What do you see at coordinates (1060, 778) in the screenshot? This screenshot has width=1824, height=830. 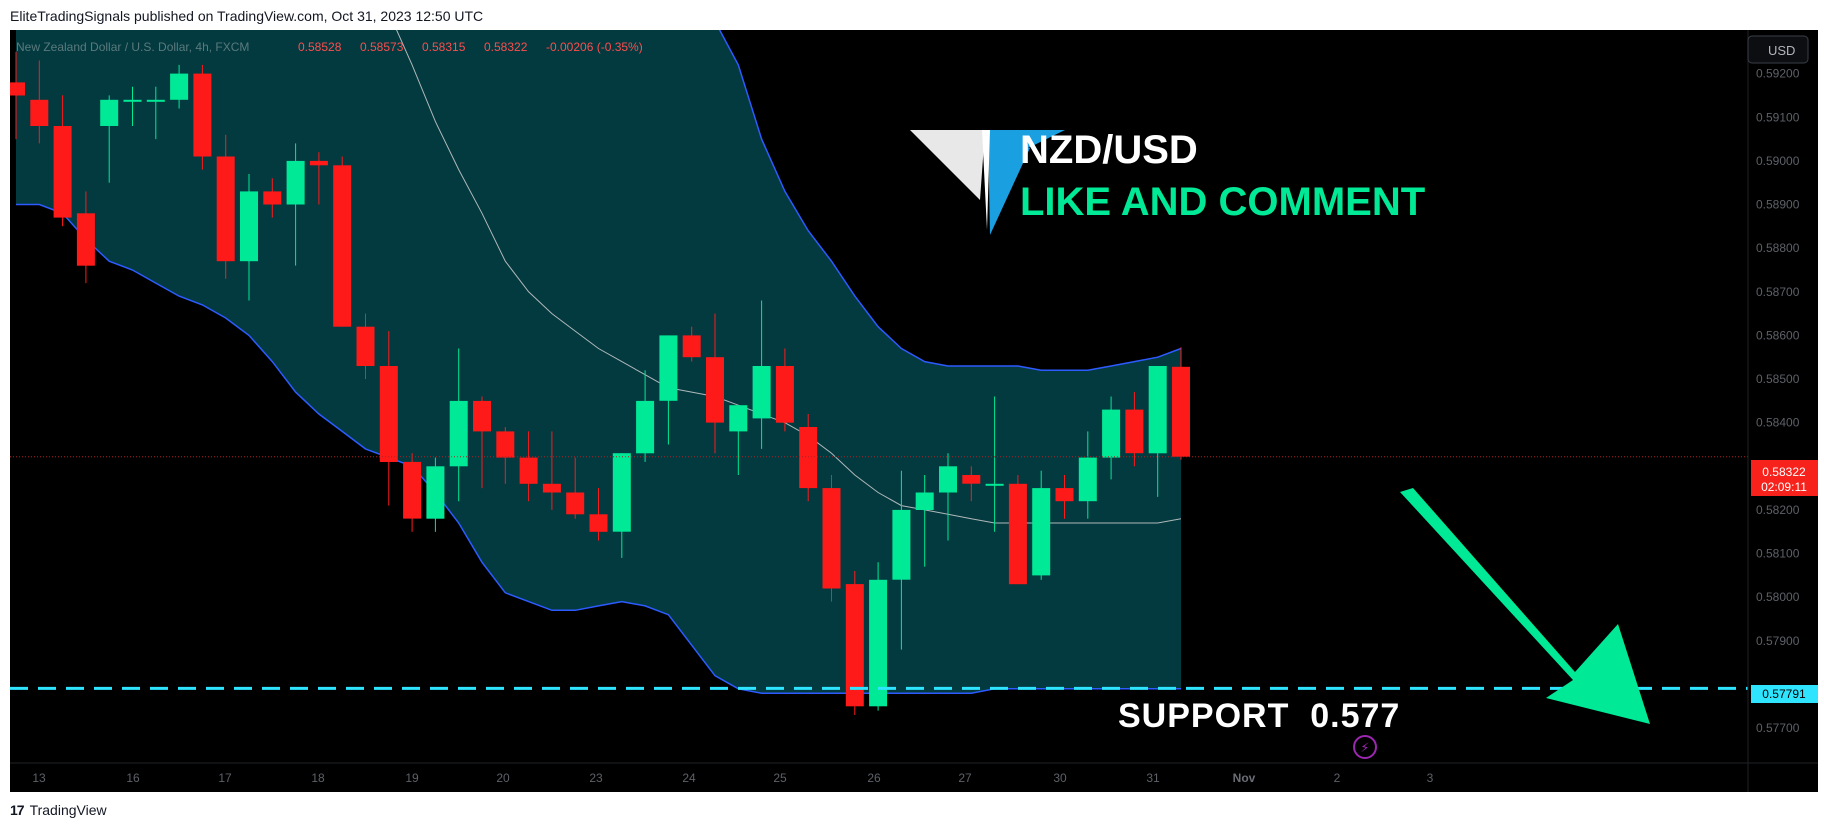 I see `time-tick-label: 30` at bounding box center [1060, 778].